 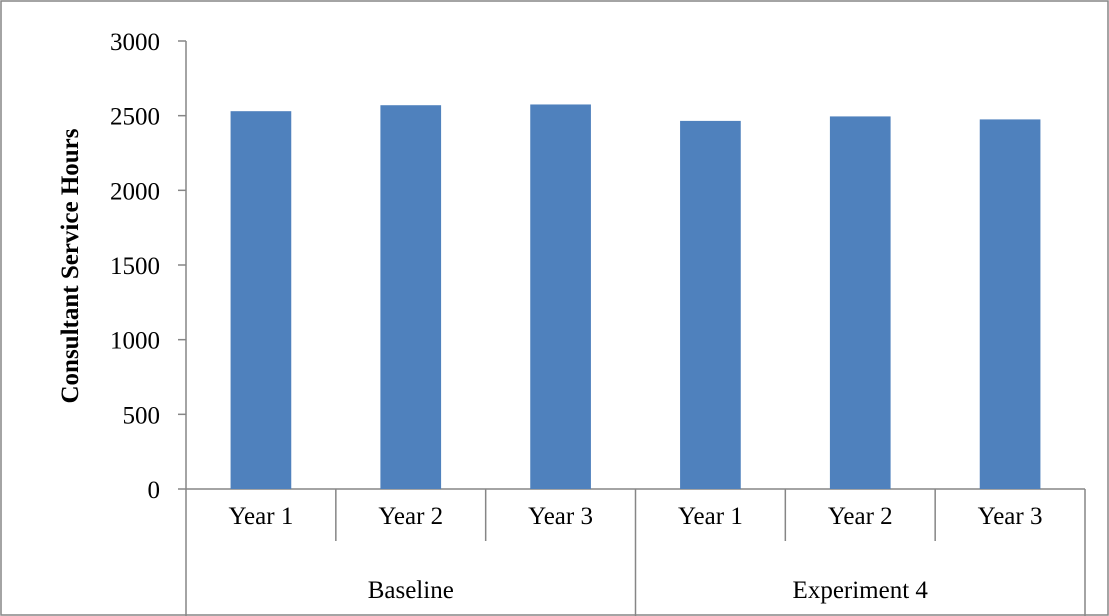 I want to click on y-axis-title: Consultant Service Hours, so click(x=70, y=265).